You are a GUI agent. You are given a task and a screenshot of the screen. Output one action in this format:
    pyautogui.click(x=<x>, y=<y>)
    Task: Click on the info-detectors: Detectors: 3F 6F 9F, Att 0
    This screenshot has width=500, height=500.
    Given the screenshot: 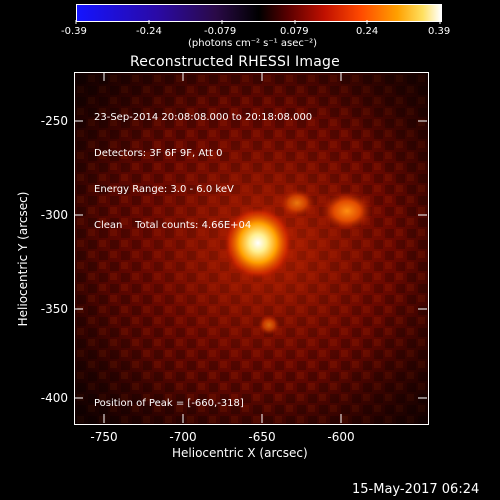 What is the action you would take?
    pyautogui.click(x=158, y=153)
    